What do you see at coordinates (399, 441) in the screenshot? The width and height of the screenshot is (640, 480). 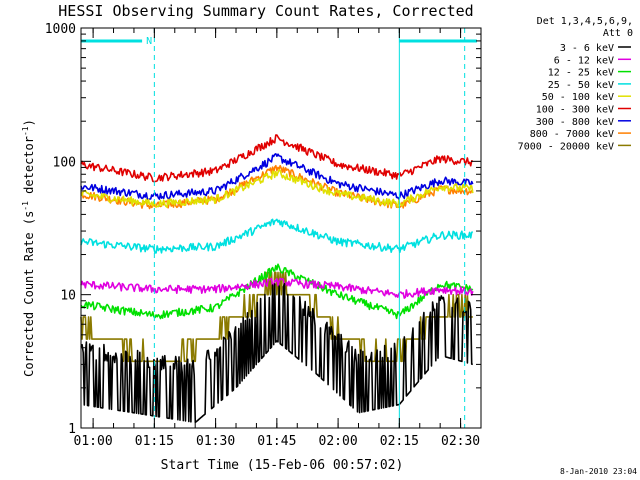 I see `x-tick-label: 02:15` at bounding box center [399, 441].